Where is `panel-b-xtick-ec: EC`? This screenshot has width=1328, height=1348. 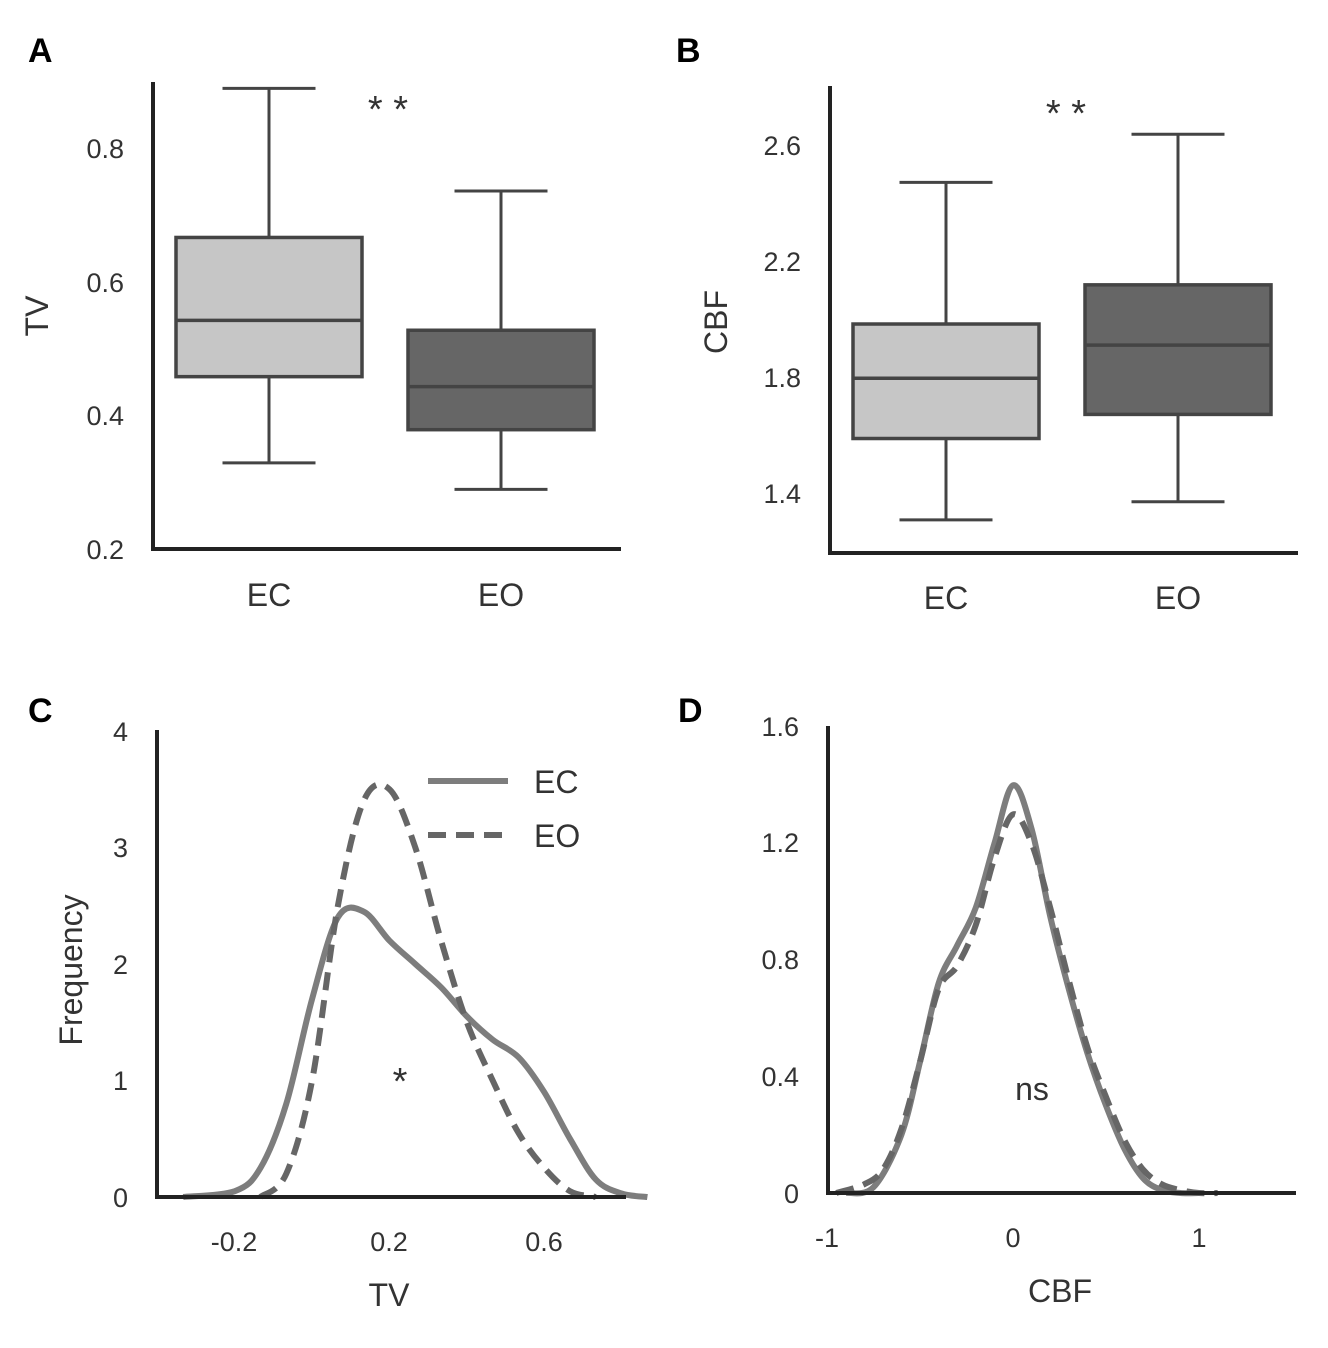 panel-b-xtick-ec: EC is located at coordinates (946, 598).